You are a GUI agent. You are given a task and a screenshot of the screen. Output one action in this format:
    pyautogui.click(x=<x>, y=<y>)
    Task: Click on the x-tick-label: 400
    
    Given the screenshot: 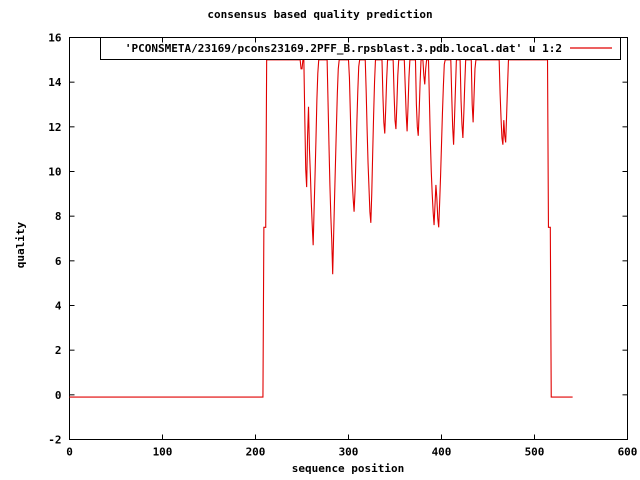 What is the action you would take?
    pyautogui.click(x=442, y=452)
    